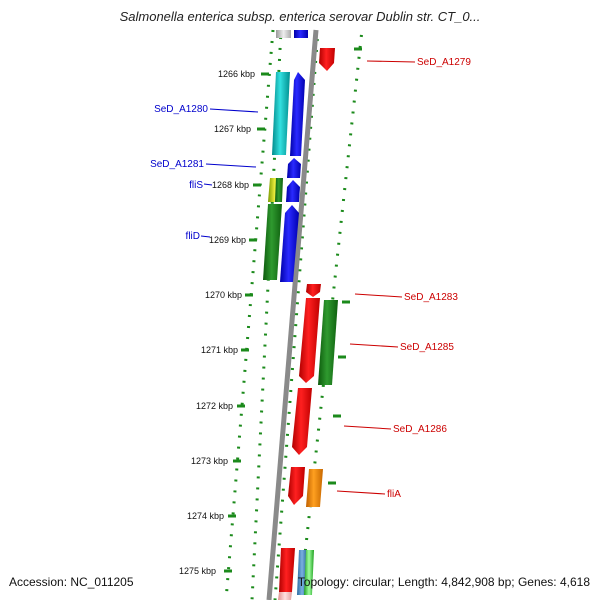  What do you see at coordinates (197, 571) in the screenshot?
I see `kbp-label: 1275 kbp` at bounding box center [197, 571].